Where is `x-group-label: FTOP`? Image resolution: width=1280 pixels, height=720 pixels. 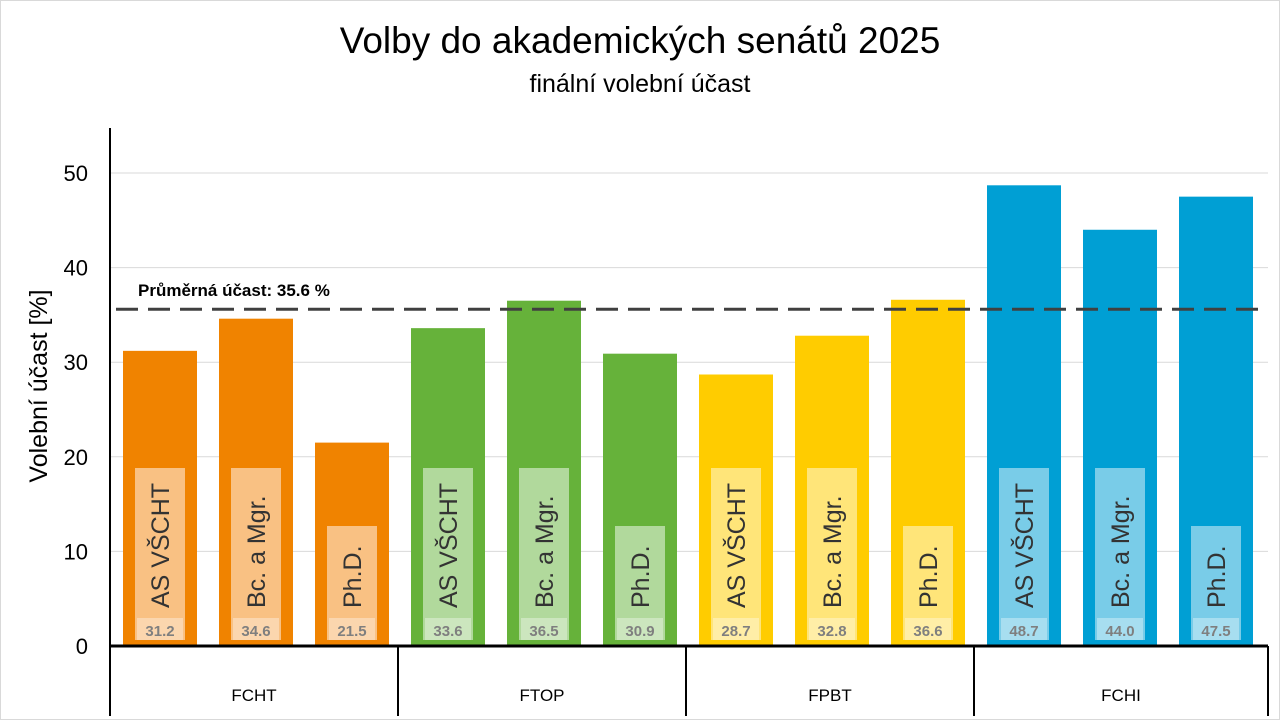 x-group-label: FTOP is located at coordinates (541, 695).